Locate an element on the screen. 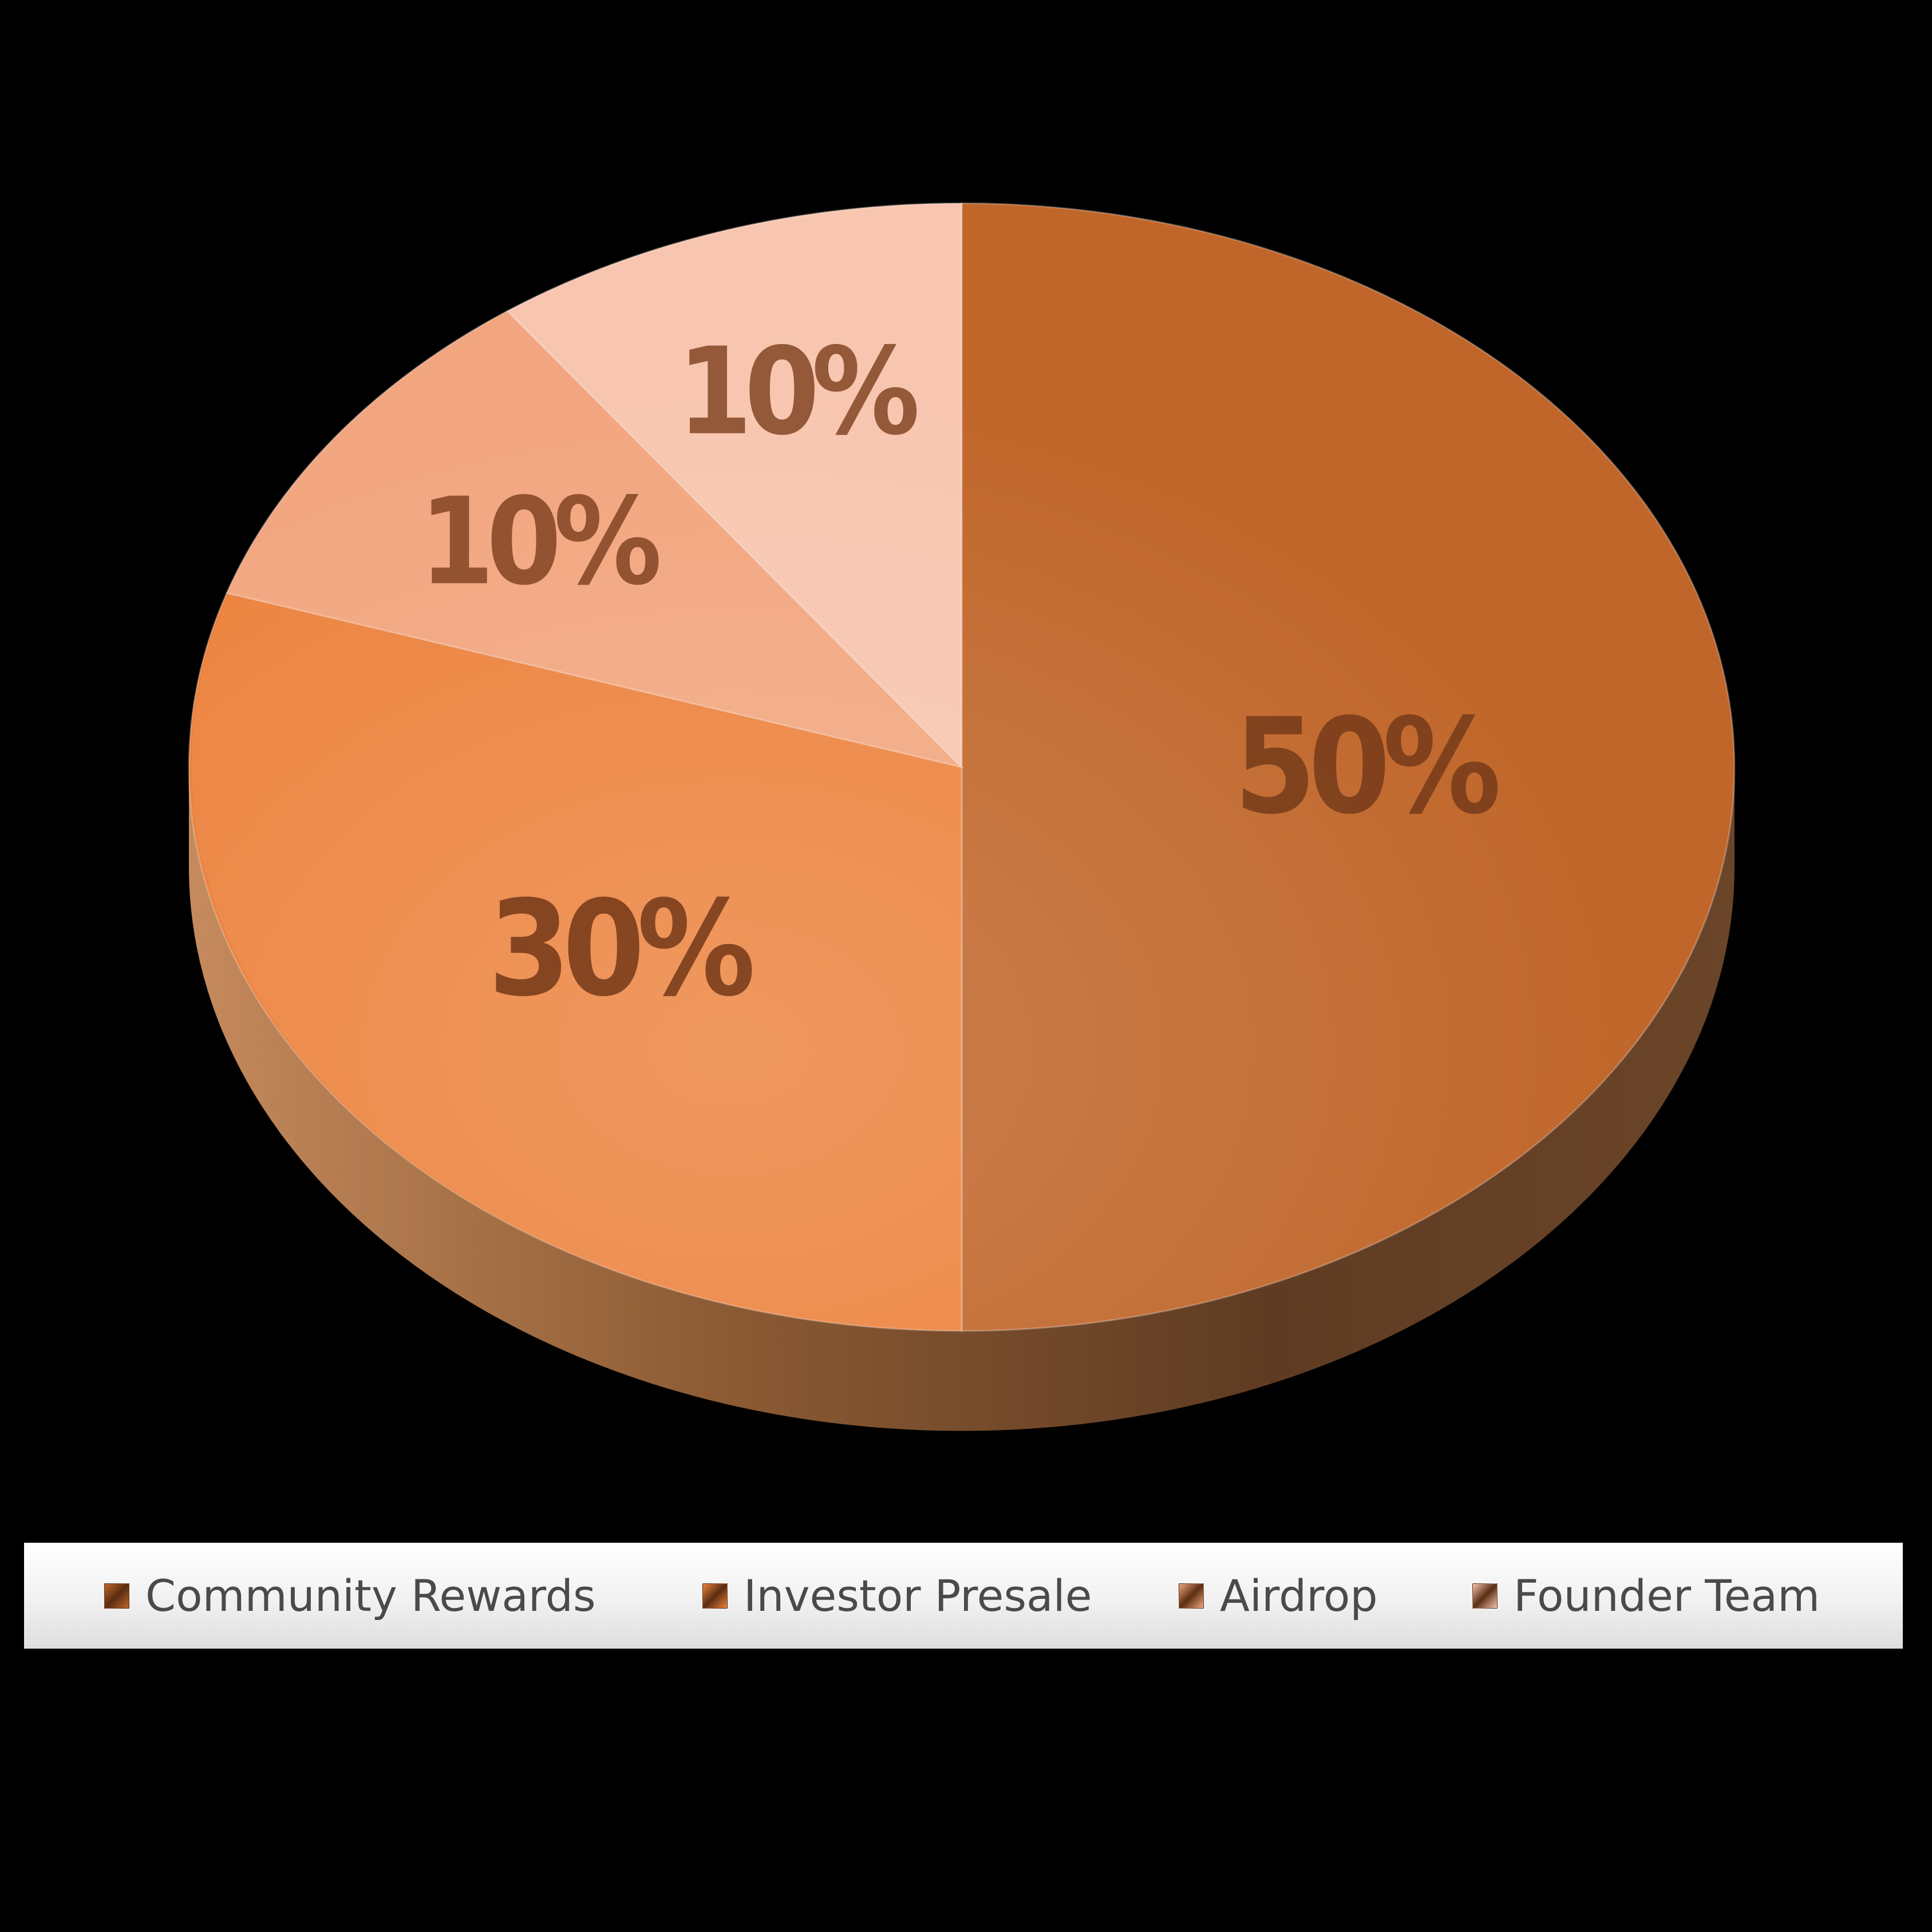 The image size is (1932, 1932). slice-label-community-rewards: 50% is located at coordinates (1366, 767).